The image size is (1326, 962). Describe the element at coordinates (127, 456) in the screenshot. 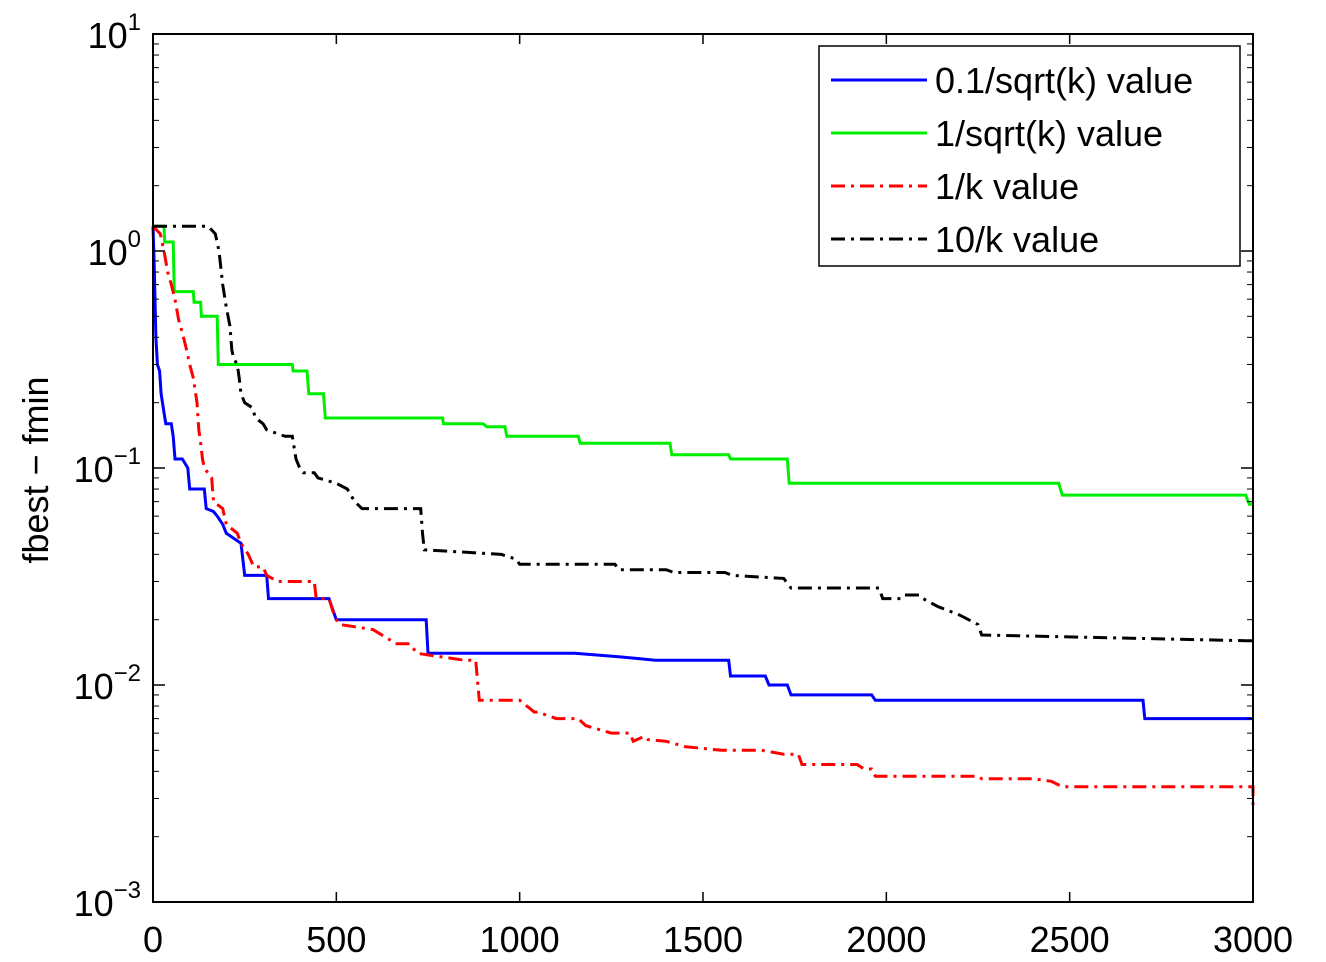

I see `y-tick-exponent: −1` at that location.